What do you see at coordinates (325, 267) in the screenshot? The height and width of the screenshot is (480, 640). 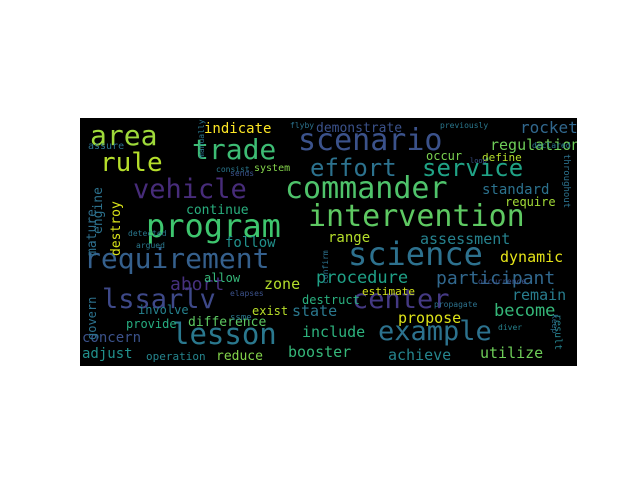 I see `word: confirm` at bounding box center [325, 267].